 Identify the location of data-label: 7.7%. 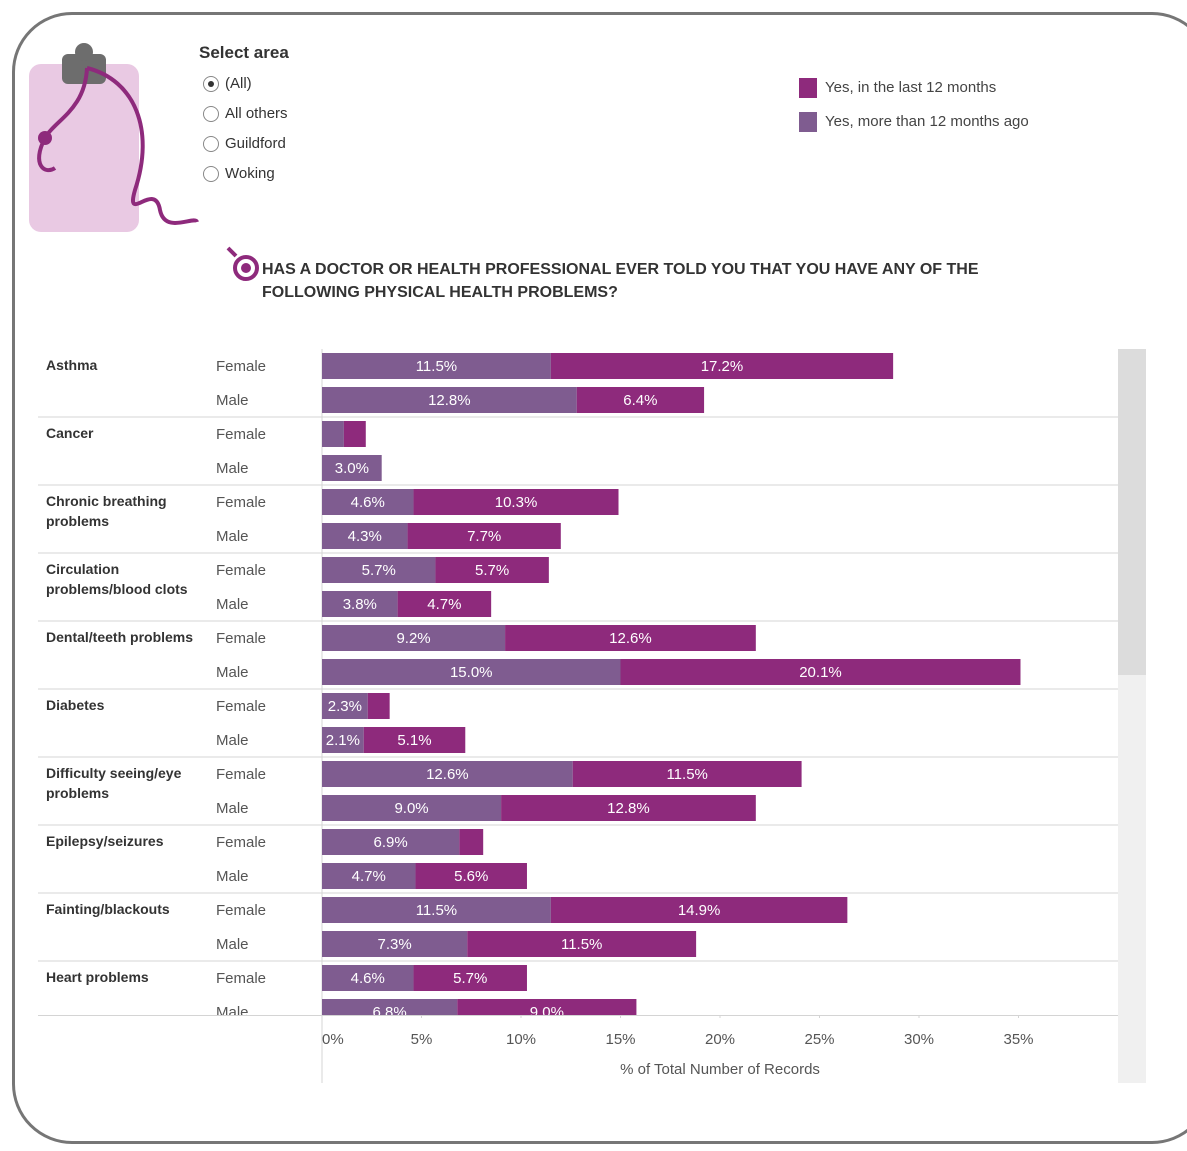
(484, 536).